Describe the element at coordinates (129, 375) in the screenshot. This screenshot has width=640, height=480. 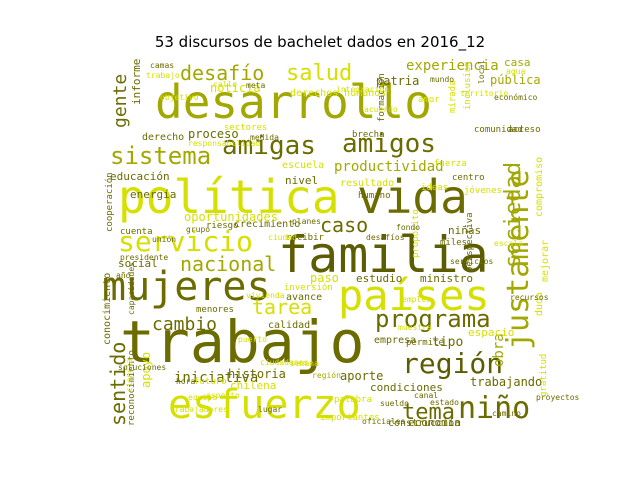
I see `word-109: ciencia` at that location.